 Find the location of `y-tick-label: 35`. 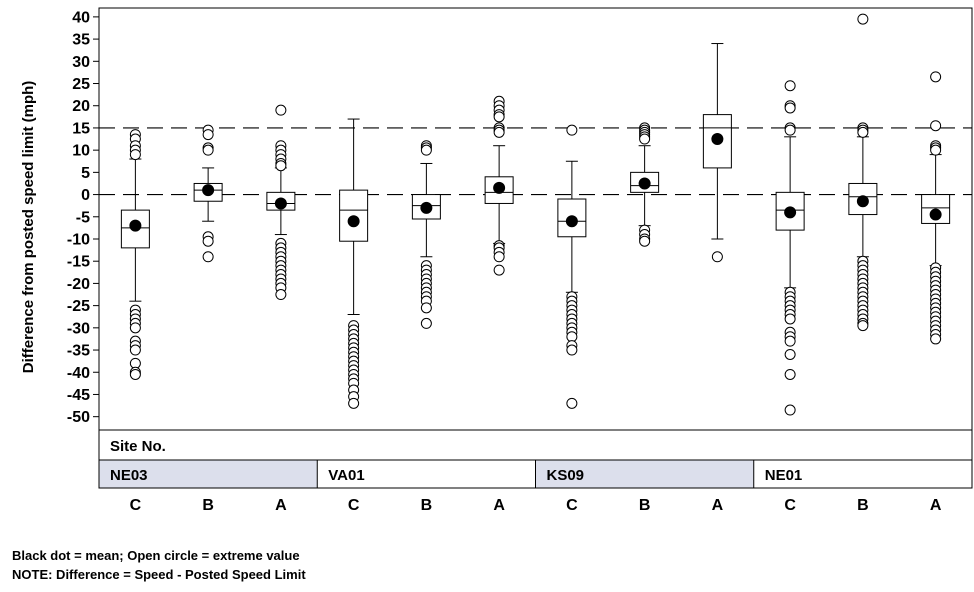

y-tick-label: 35 is located at coordinates (81, 40).